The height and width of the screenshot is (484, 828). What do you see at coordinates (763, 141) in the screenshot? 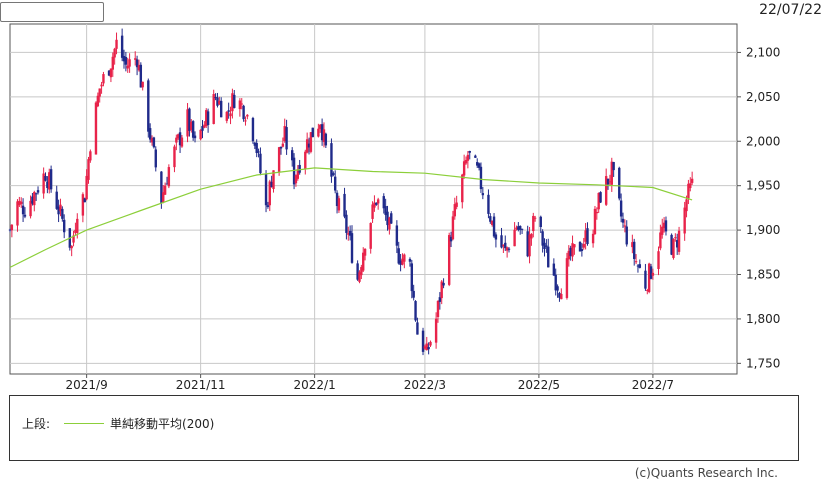
I see `y-tick-label: 2,000` at bounding box center [763, 141].